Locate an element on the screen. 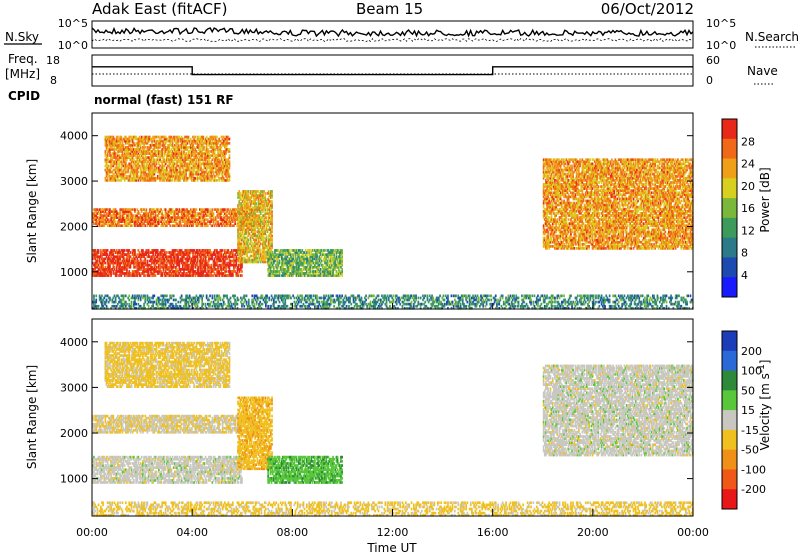  nave-label: Nave is located at coordinates (762, 71).